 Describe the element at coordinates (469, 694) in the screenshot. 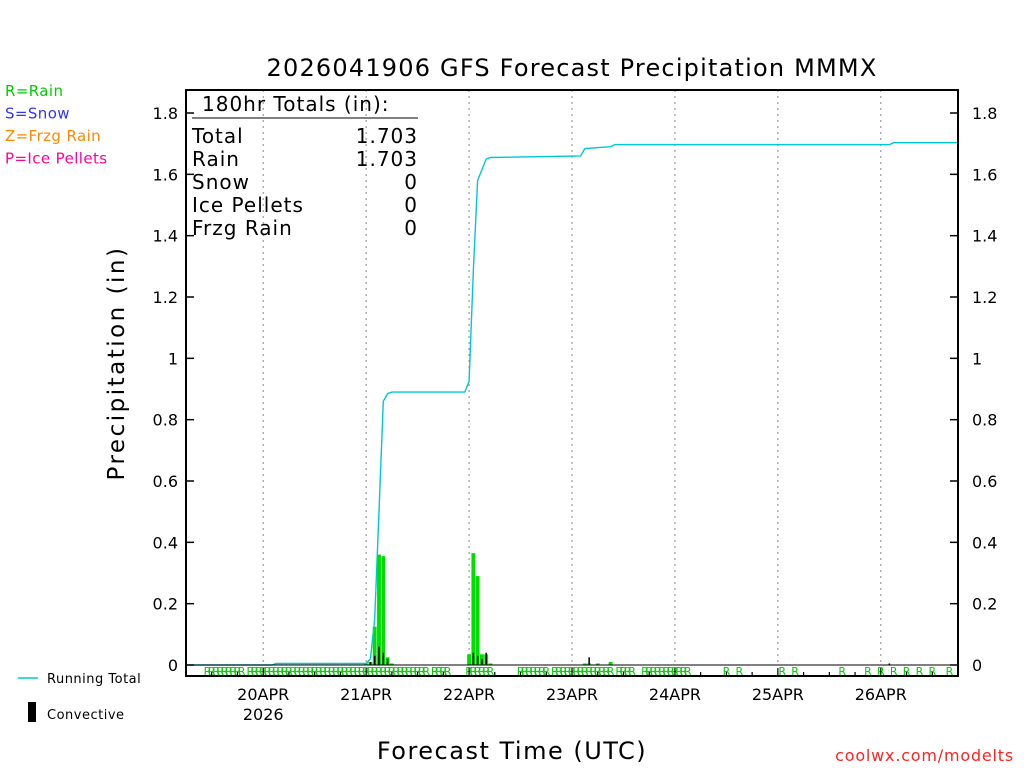

I see `x-tick-label: 22APR` at that location.